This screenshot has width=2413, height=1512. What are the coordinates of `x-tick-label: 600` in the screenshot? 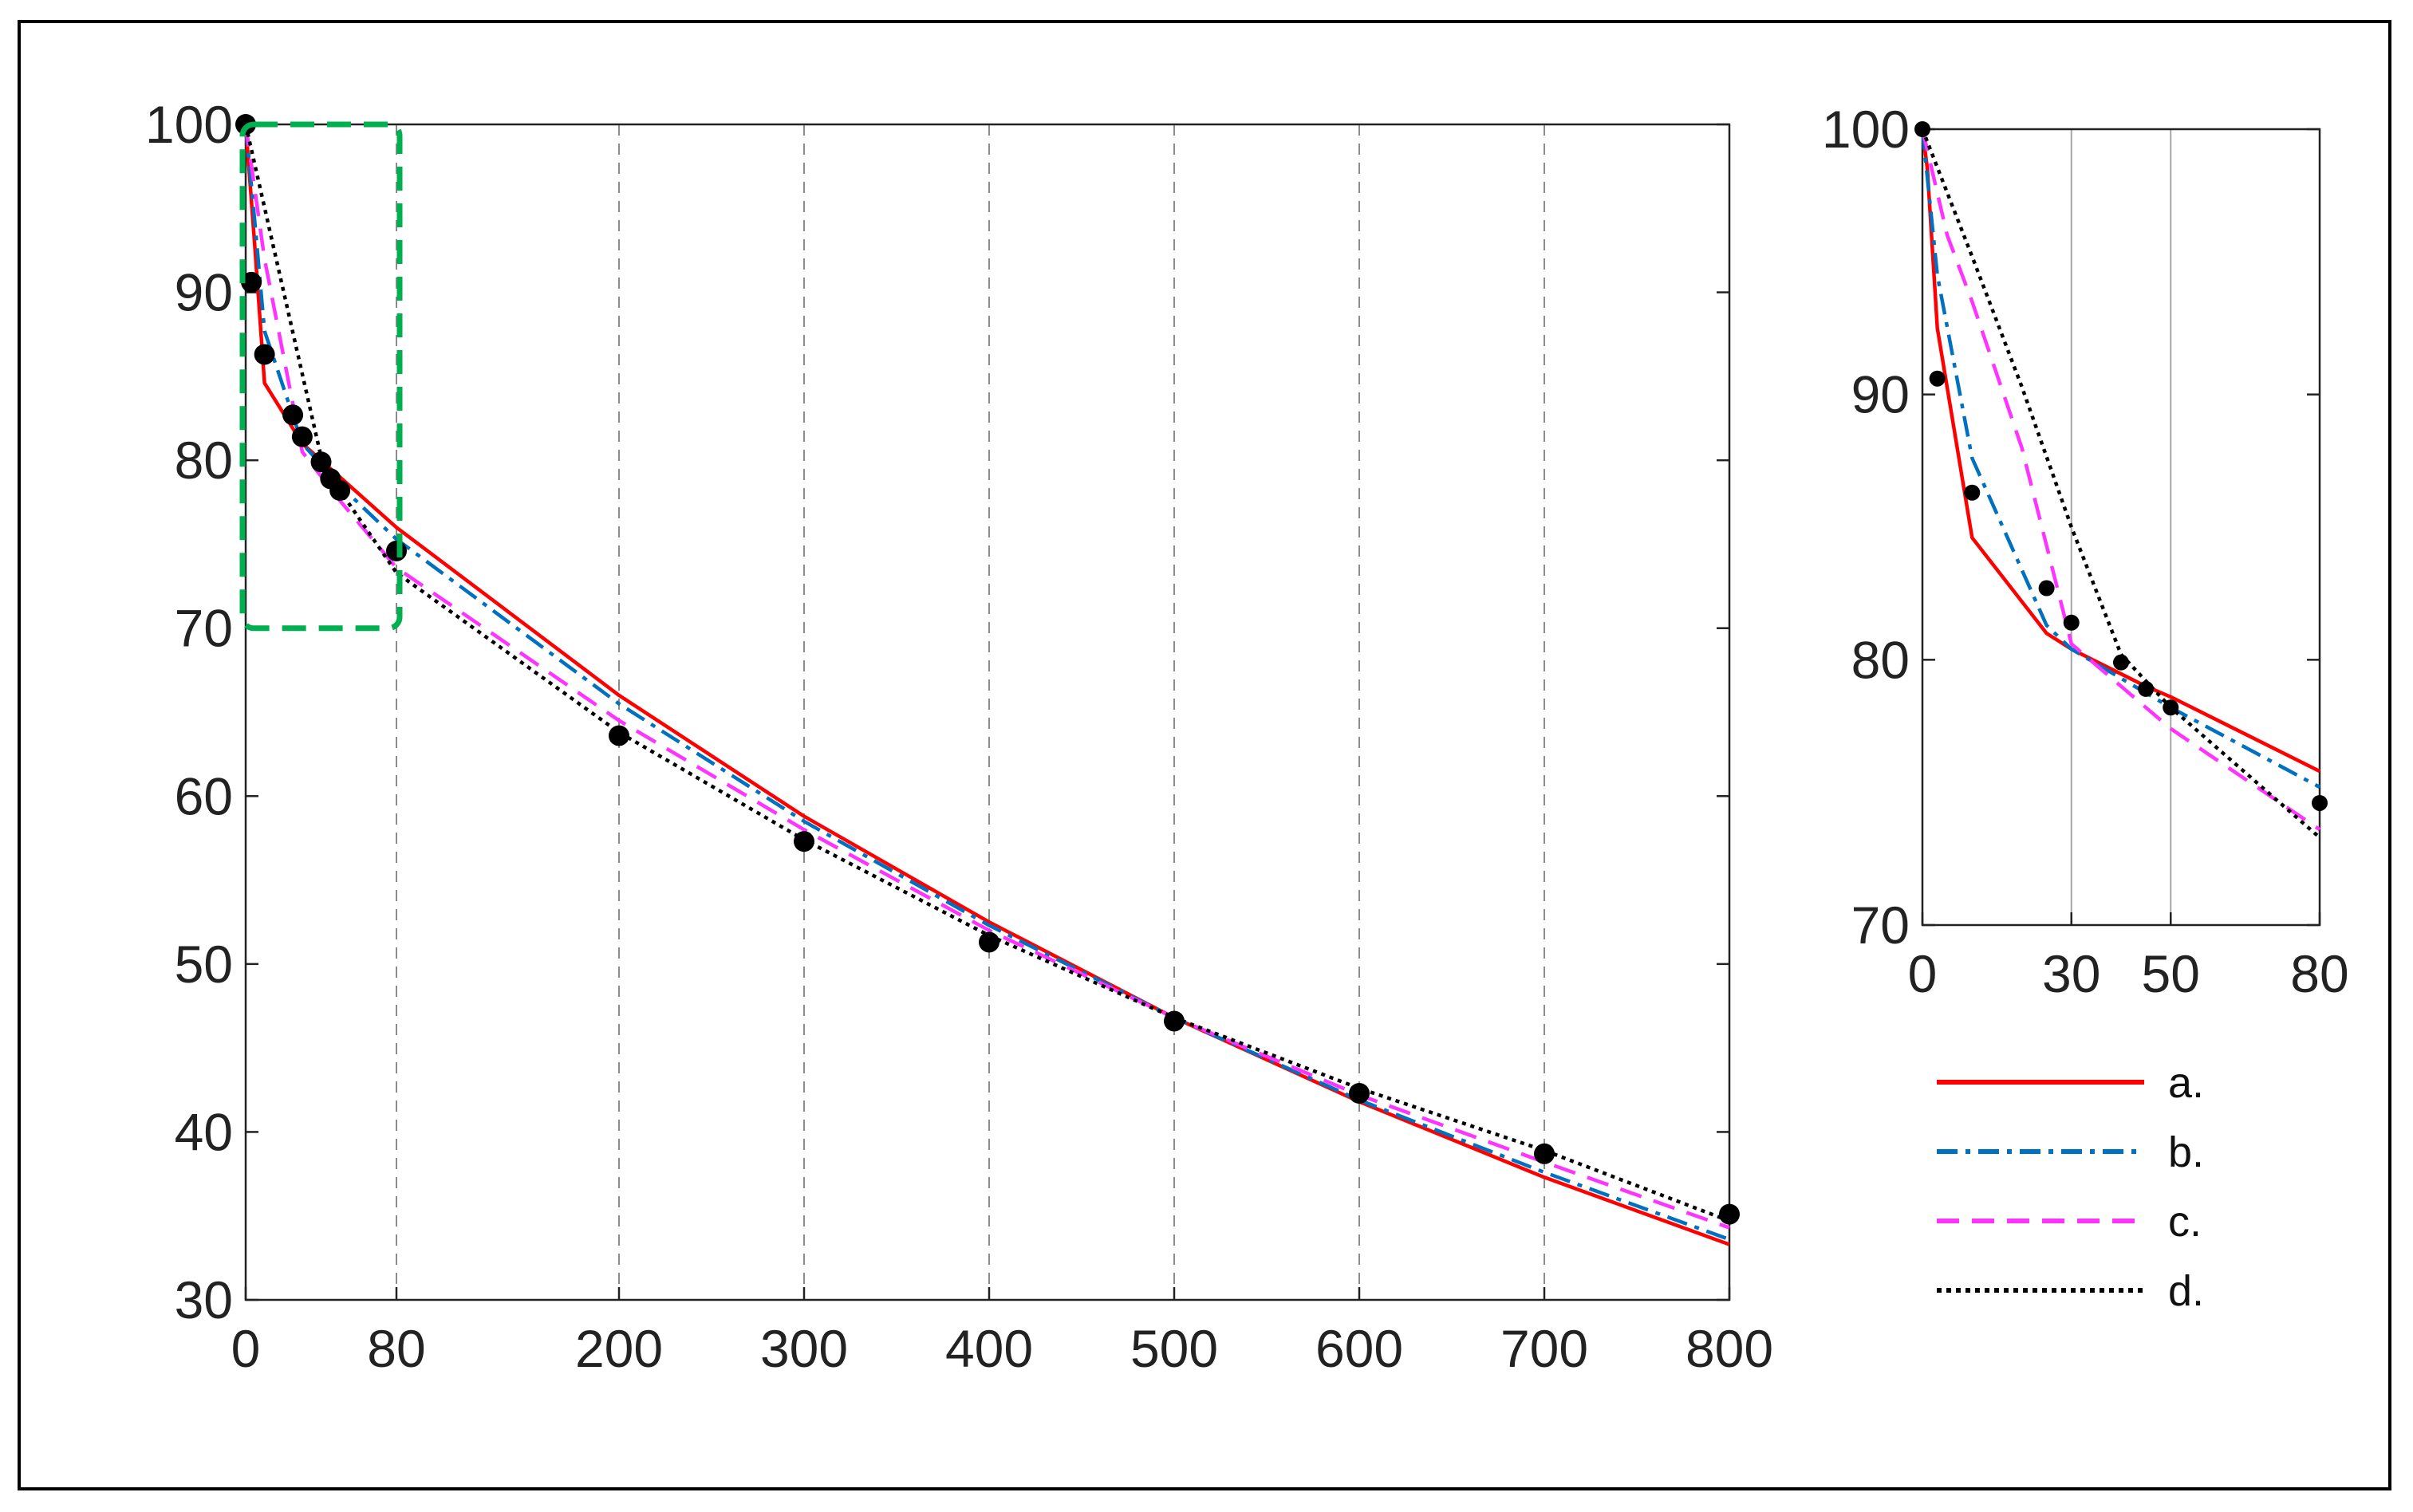 It's located at (1359, 1348).